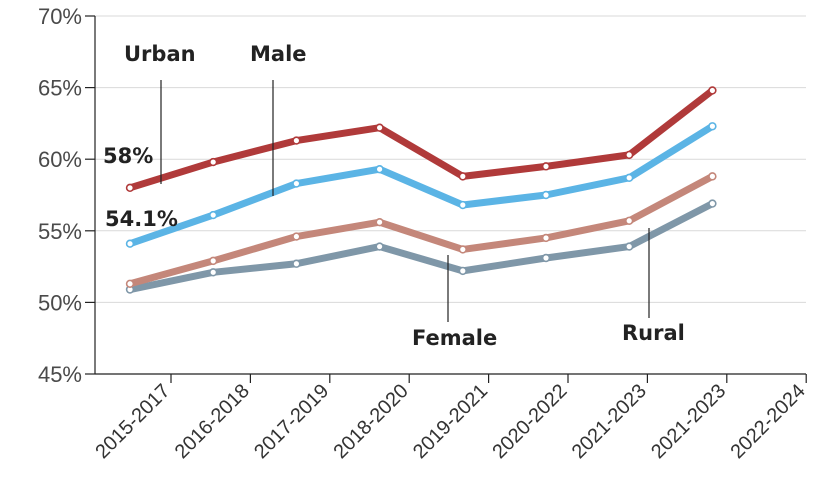 This screenshot has width=820, height=486. I want to click on x-tick-label: 2017-2019, so click(291, 421).